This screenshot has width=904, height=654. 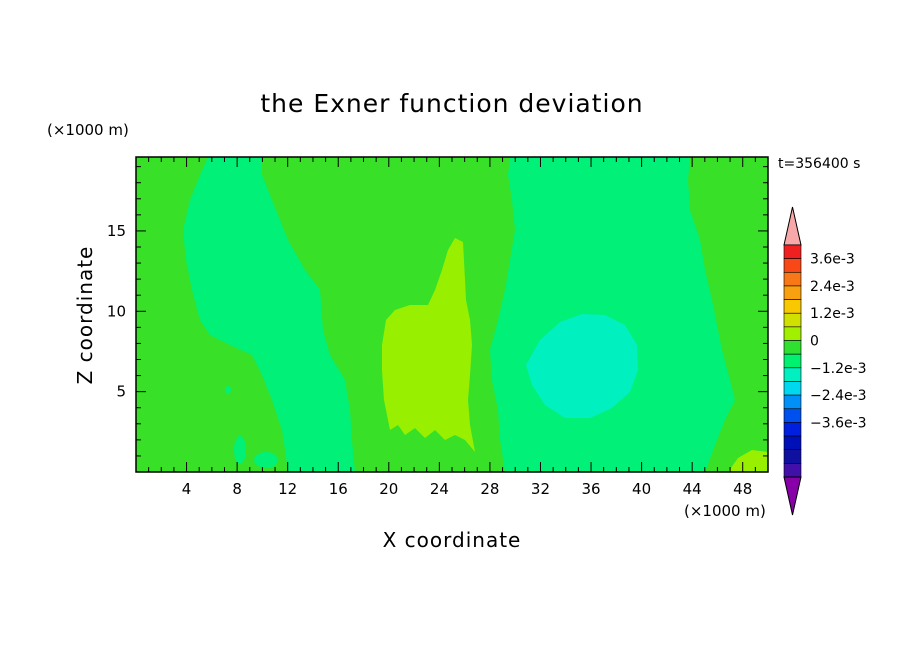 I want to click on z-tick-label: 10, so click(x=116, y=311).